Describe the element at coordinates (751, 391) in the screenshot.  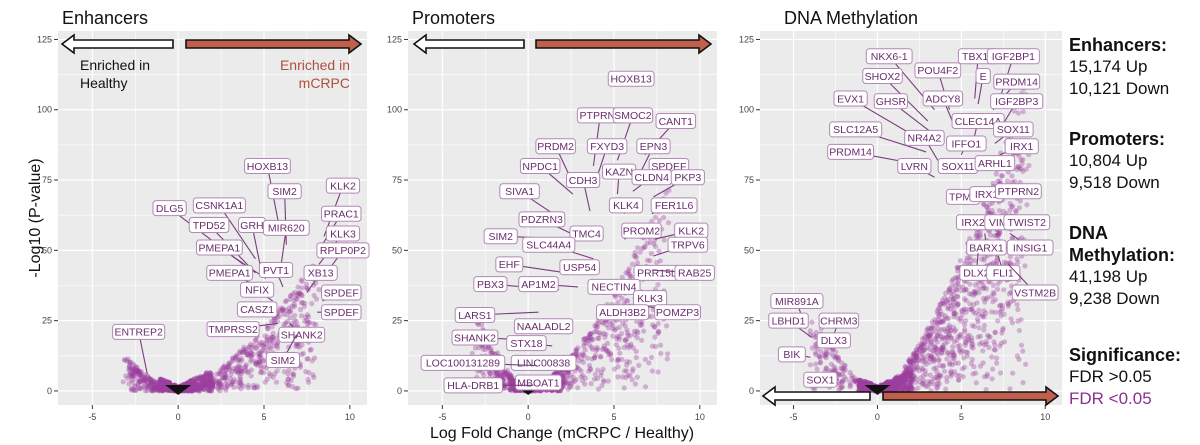
I see `y-tick-label: 0` at that location.